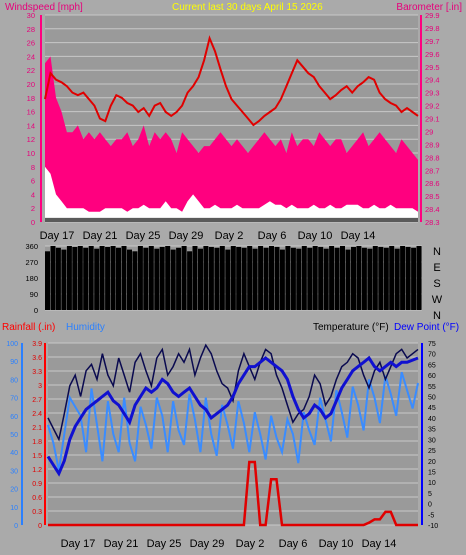  Describe the element at coordinates (432, 344) in the screenshot. I see `temperature-tick-label: 75` at that location.